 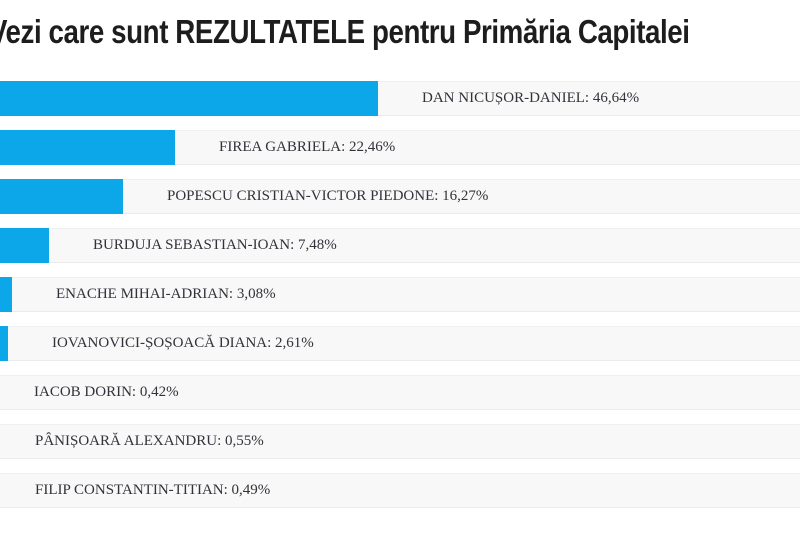 What do you see at coordinates (215, 245) in the screenshot?
I see `result-label: BURDUJA SEBASTIAN-IOAN: 7,48%` at bounding box center [215, 245].